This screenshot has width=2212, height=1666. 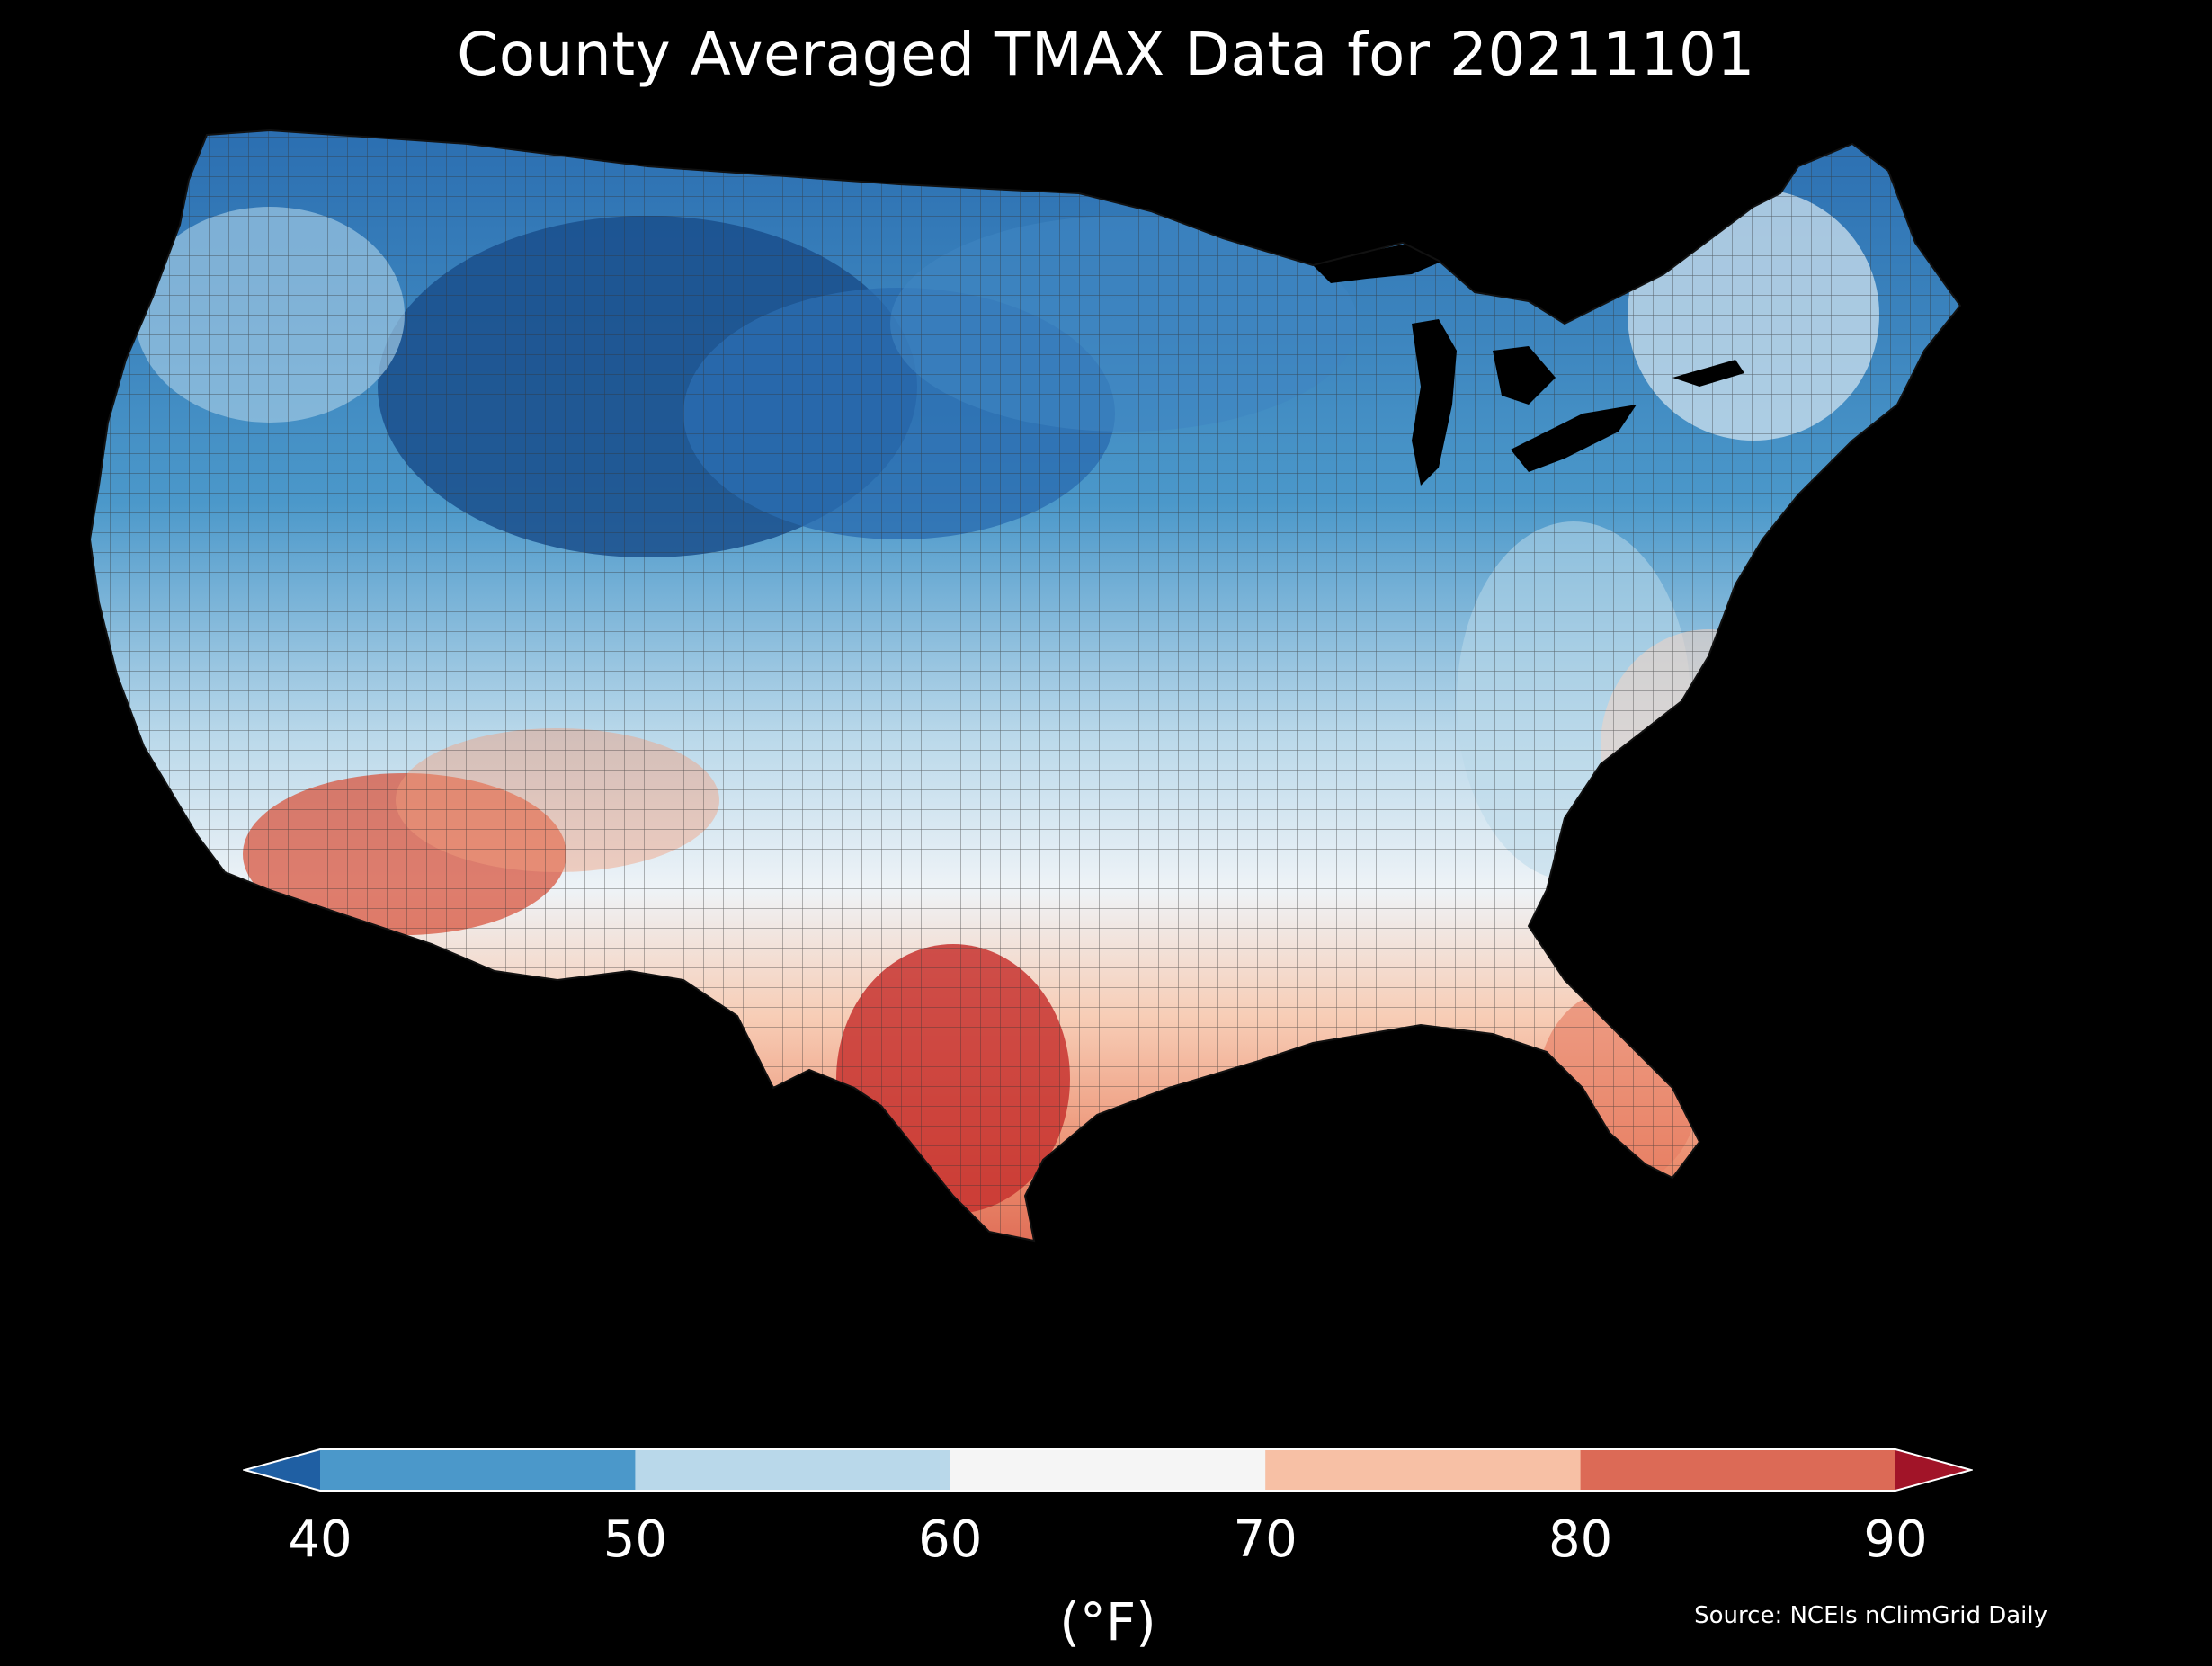 What do you see at coordinates (1528, 365) in the screenshot?
I see `great-lakes` at bounding box center [1528, 365].